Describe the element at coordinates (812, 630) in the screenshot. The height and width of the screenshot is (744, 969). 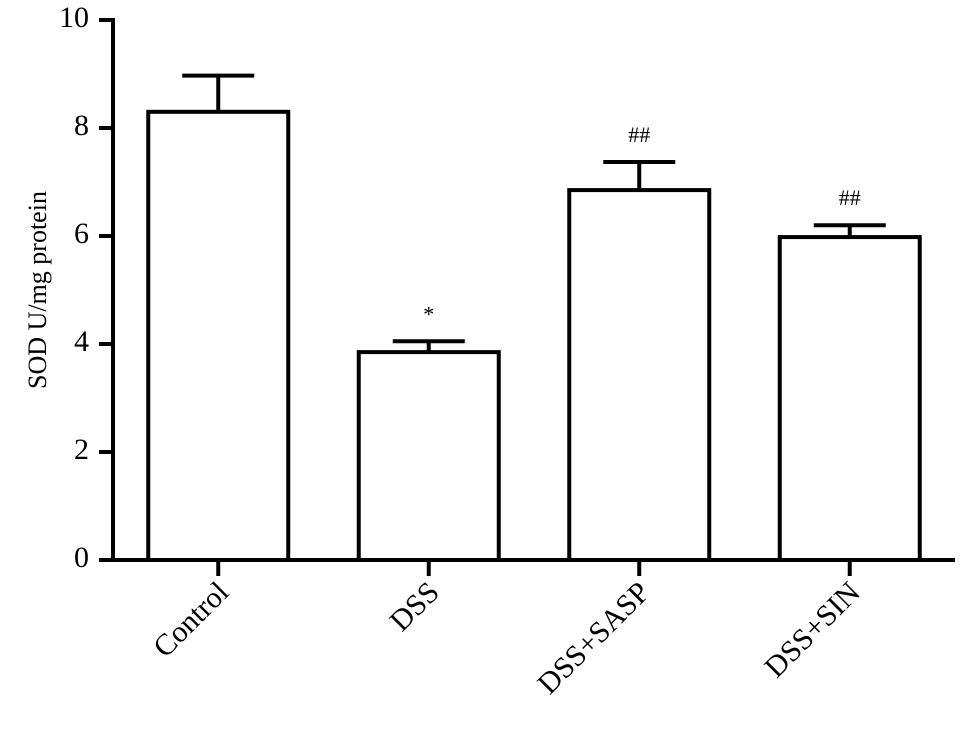
I see `x-tick-label: DSS+SIN` at that location.